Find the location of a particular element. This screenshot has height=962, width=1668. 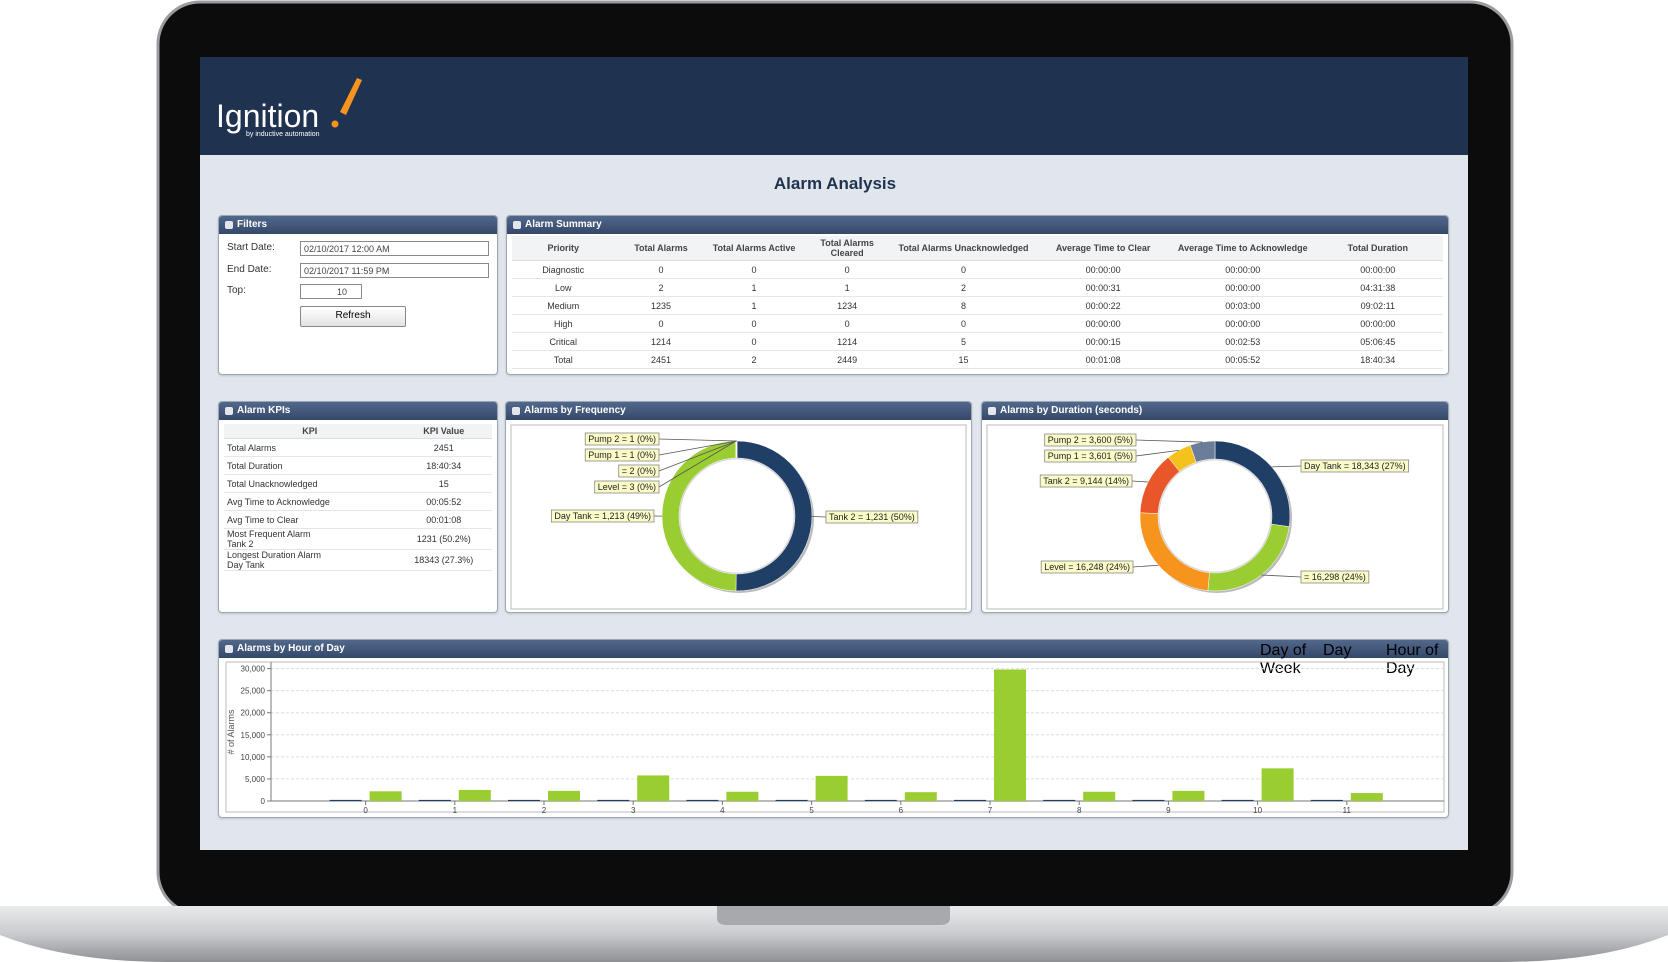

table-cell: Critical is located at coordinates (563, 341).